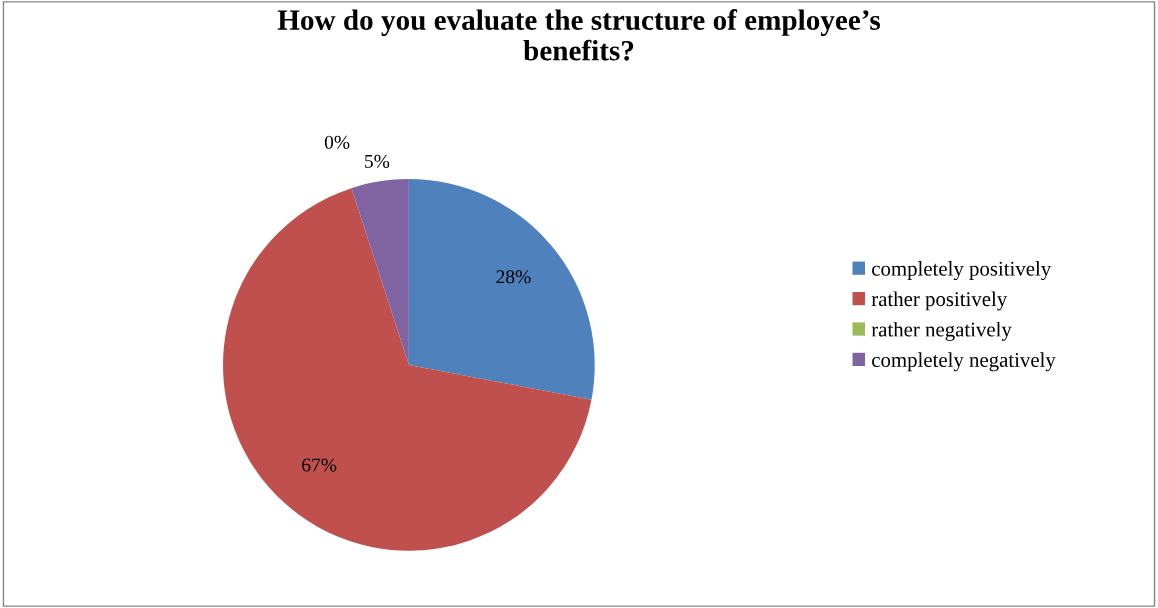 This screenshot has width=1158, height=608. I want to click on legend-label: completely positively, so click(962, 271).